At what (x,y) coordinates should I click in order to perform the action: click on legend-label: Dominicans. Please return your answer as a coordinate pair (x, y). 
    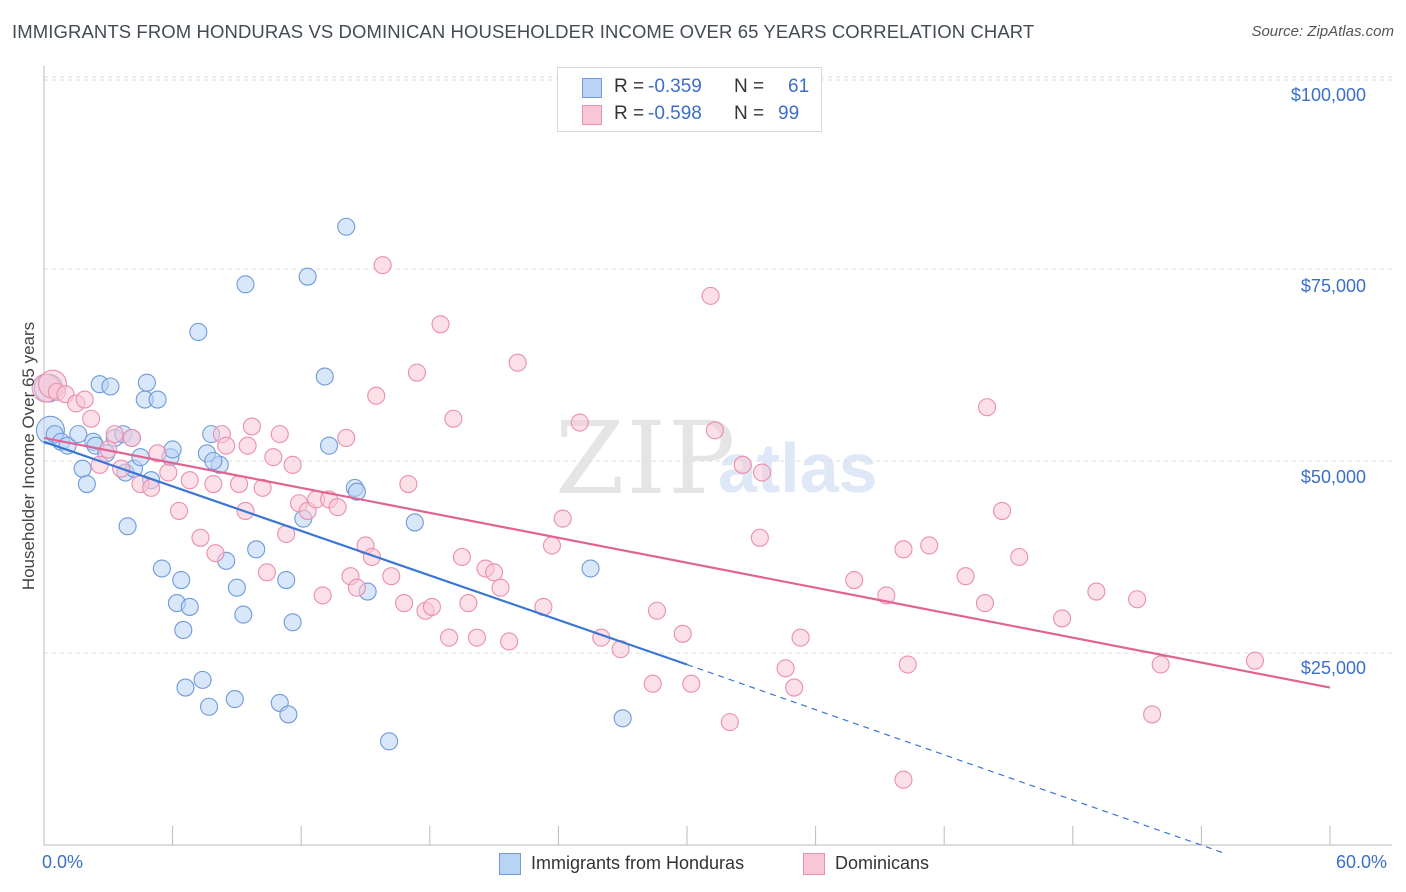
    Looking at the image, I should click on (882, 863).